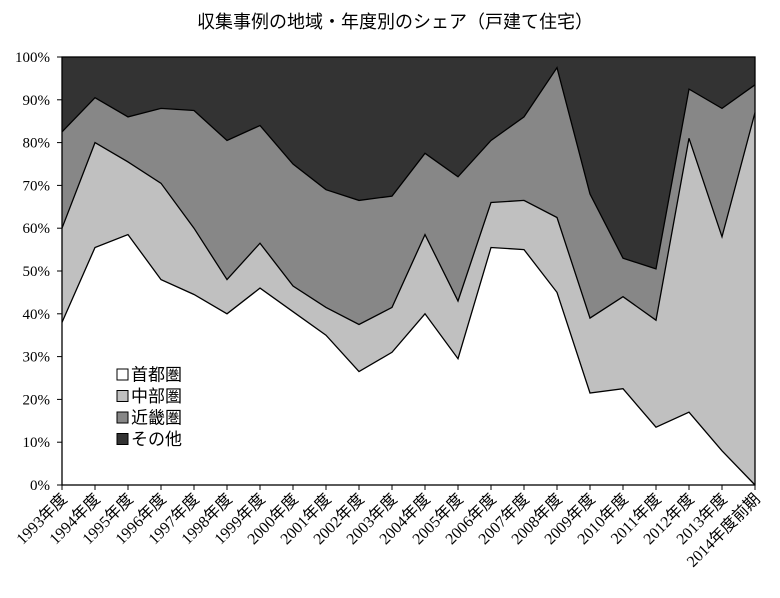  What do you see at coordinates (32, 58) in the screenshot?
I see `y-tick-label: 100%` at bounding box center [32, 58].